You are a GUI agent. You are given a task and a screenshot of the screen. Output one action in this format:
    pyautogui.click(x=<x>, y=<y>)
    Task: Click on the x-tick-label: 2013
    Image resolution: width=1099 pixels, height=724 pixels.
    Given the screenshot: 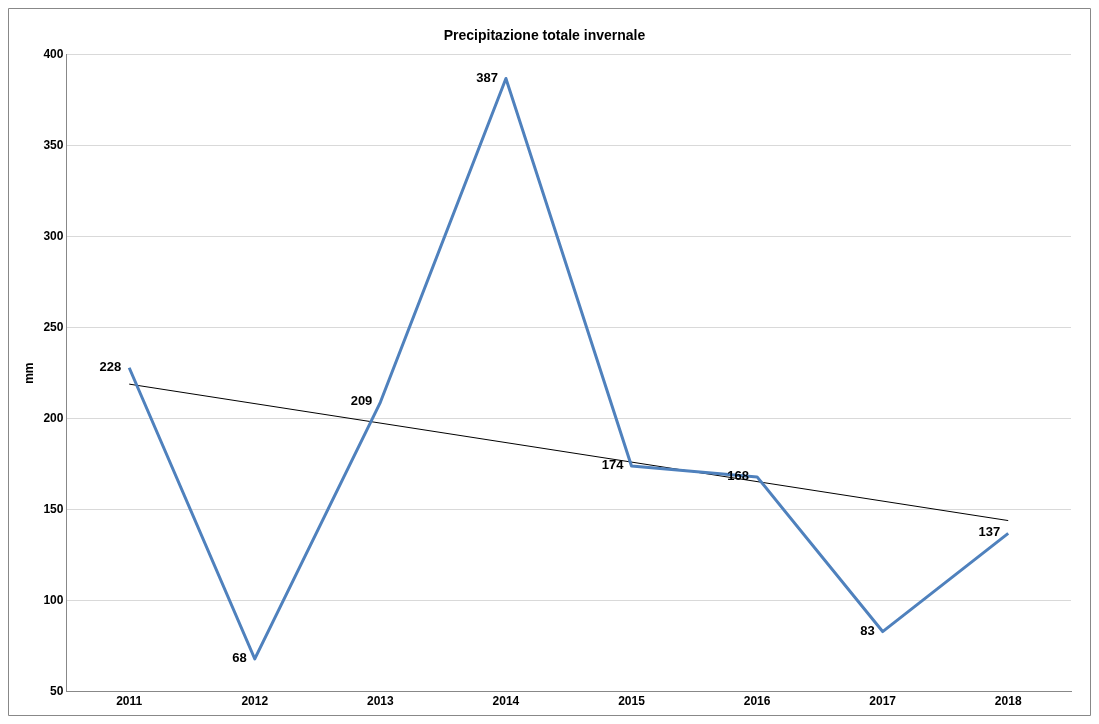 What is the action you would take?
    pyautogui.click(x=381, y=701)
    